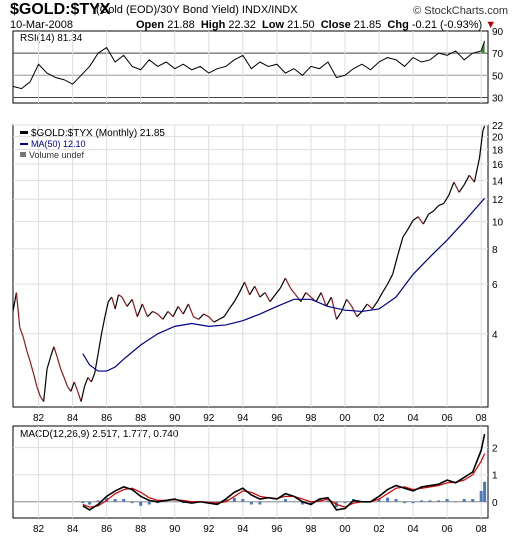  What do you see at coordinates (482, 529) in the screenshot?
I see `macd-xtick-08: 08` at bounding box center [482, 529].